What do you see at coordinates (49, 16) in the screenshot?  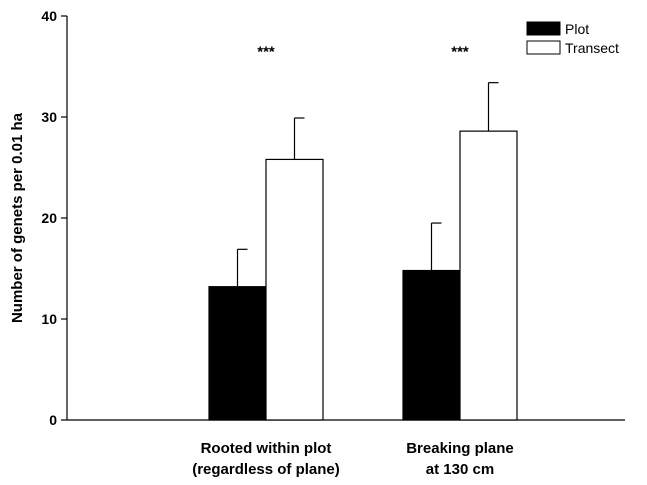 I see `y-tick-label: 40` at bounding box center [49, 16].